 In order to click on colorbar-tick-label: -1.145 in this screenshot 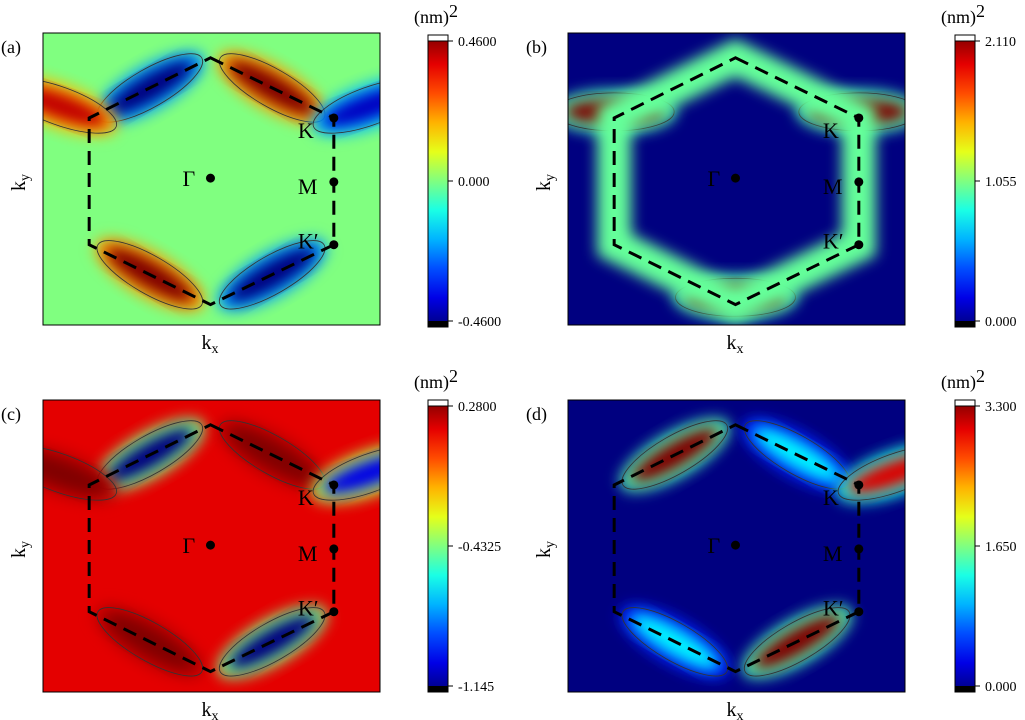, I will do `click(476, 687)`.